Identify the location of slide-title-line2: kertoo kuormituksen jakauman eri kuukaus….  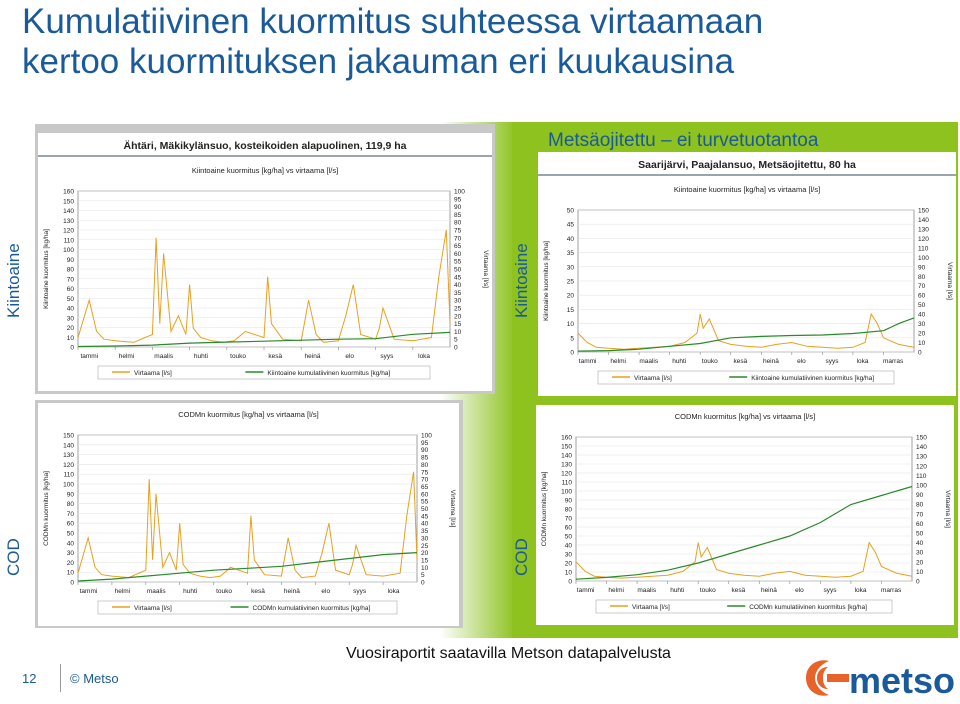
(378, 61).